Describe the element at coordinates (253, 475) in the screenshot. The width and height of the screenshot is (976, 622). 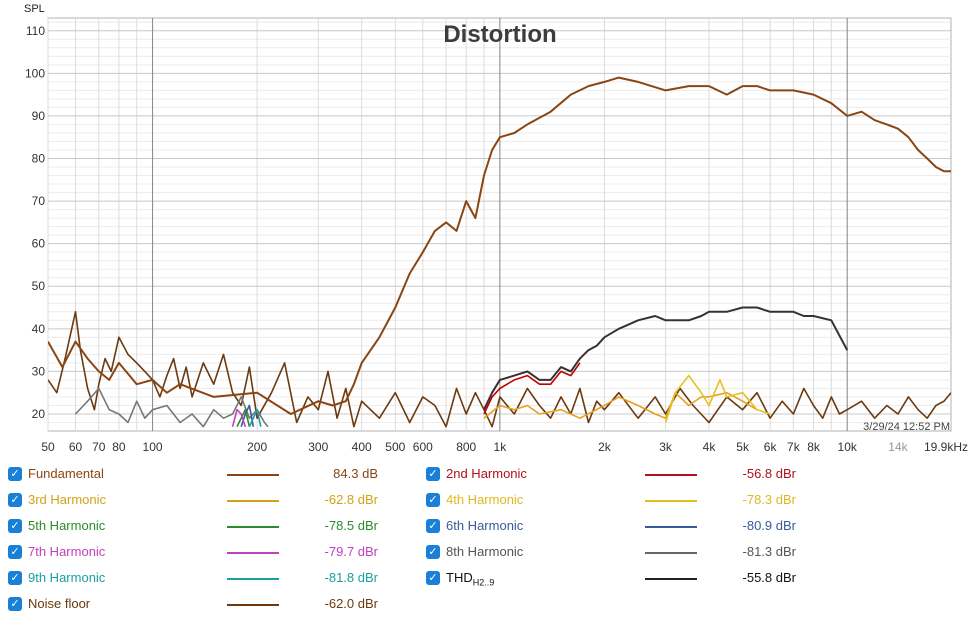
I see `legend-swatch-fundamental` at that location.